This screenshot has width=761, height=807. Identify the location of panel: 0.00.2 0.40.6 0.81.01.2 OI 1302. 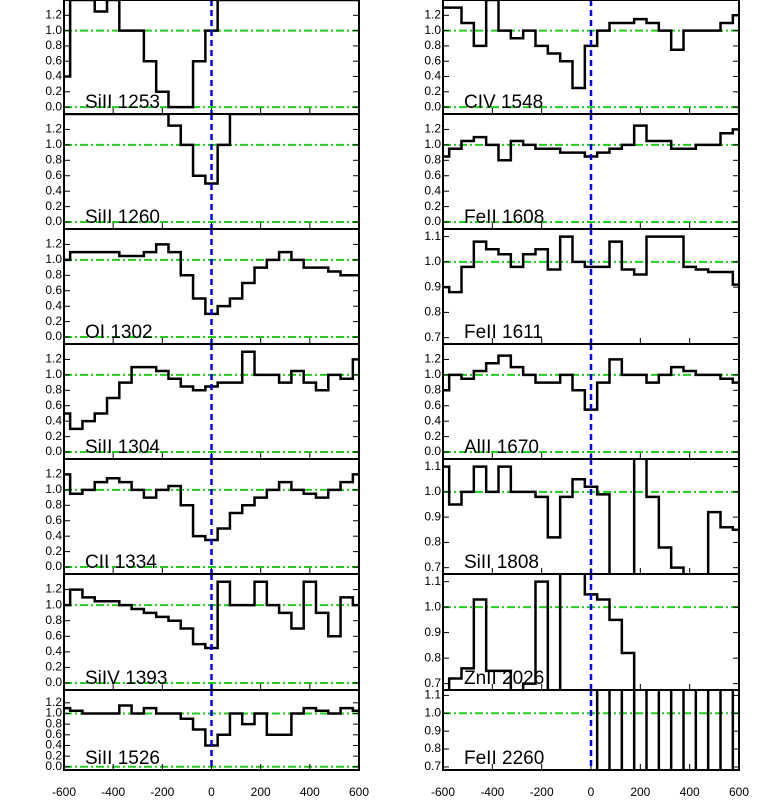
(202, 286).